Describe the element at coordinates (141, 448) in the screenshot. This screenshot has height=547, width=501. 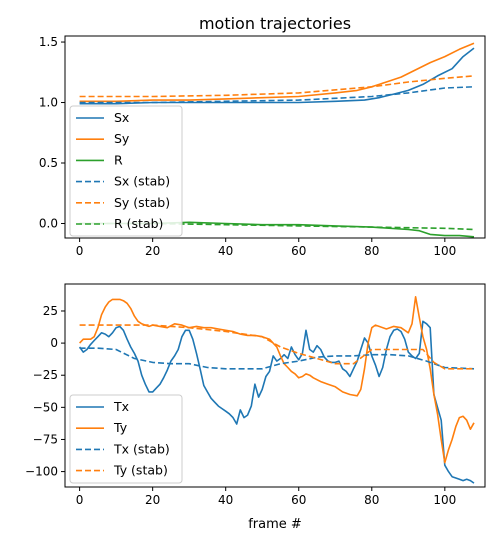
I see `bottom-chart-legend-label-2: Tx (stab)` at that location.